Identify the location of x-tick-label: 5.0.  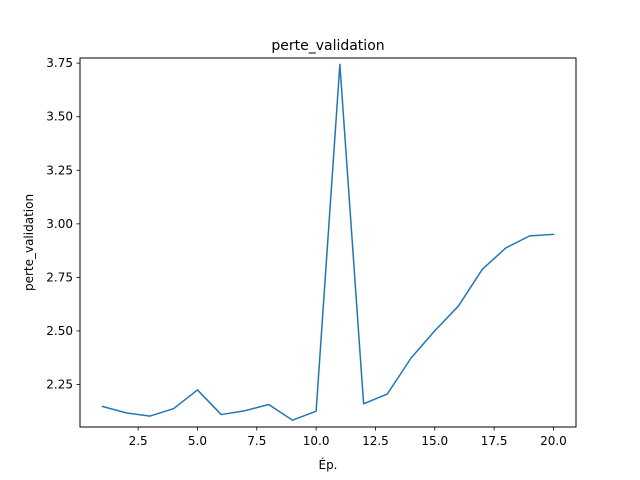
(197, 441).